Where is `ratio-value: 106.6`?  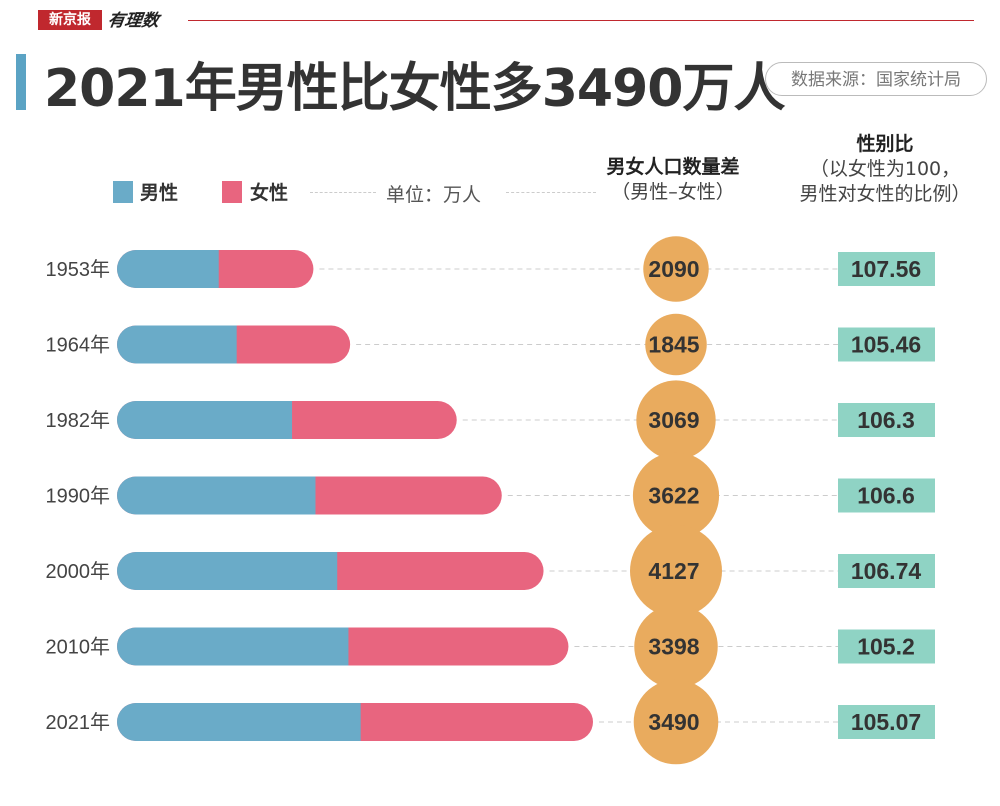 ratio-value: 106.6 is located at coordinates (886, 496).